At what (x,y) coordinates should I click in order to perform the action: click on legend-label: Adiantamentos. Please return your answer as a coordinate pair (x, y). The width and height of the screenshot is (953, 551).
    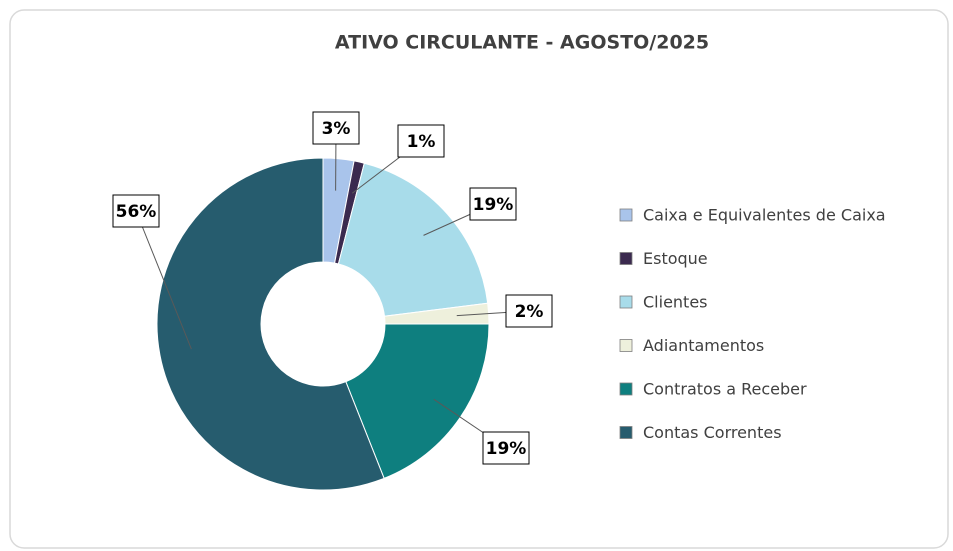
    Looking at the image, I should click on (703, 345).